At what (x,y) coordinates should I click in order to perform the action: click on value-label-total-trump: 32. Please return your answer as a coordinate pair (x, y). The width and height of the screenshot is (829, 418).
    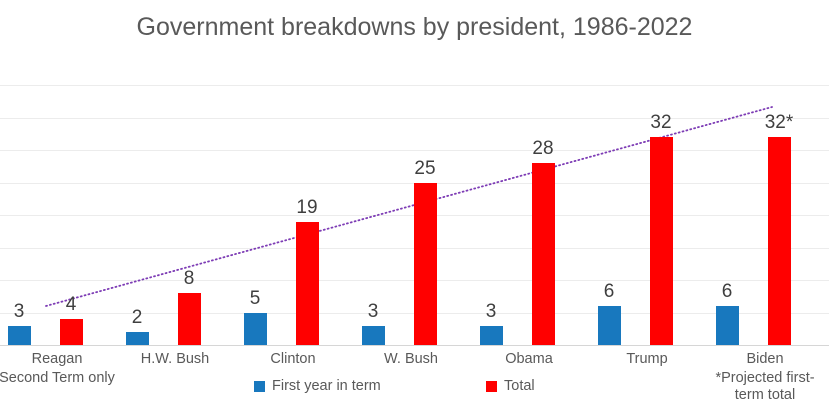
    Looking at the image, I should click on (661, 122).